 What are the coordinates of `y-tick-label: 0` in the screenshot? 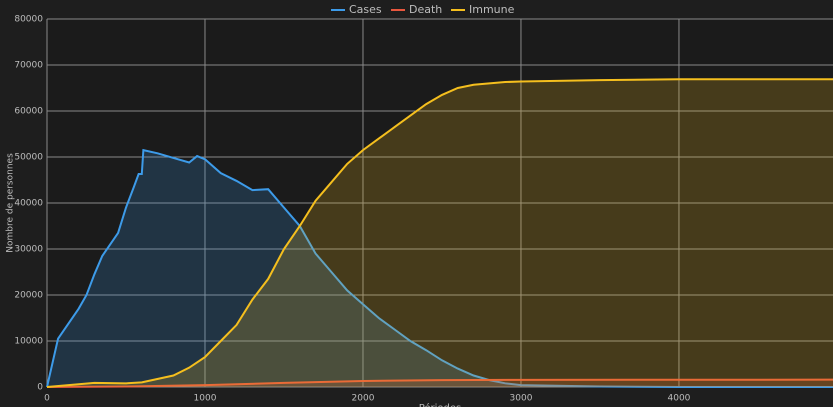 It's located at (40, 388).